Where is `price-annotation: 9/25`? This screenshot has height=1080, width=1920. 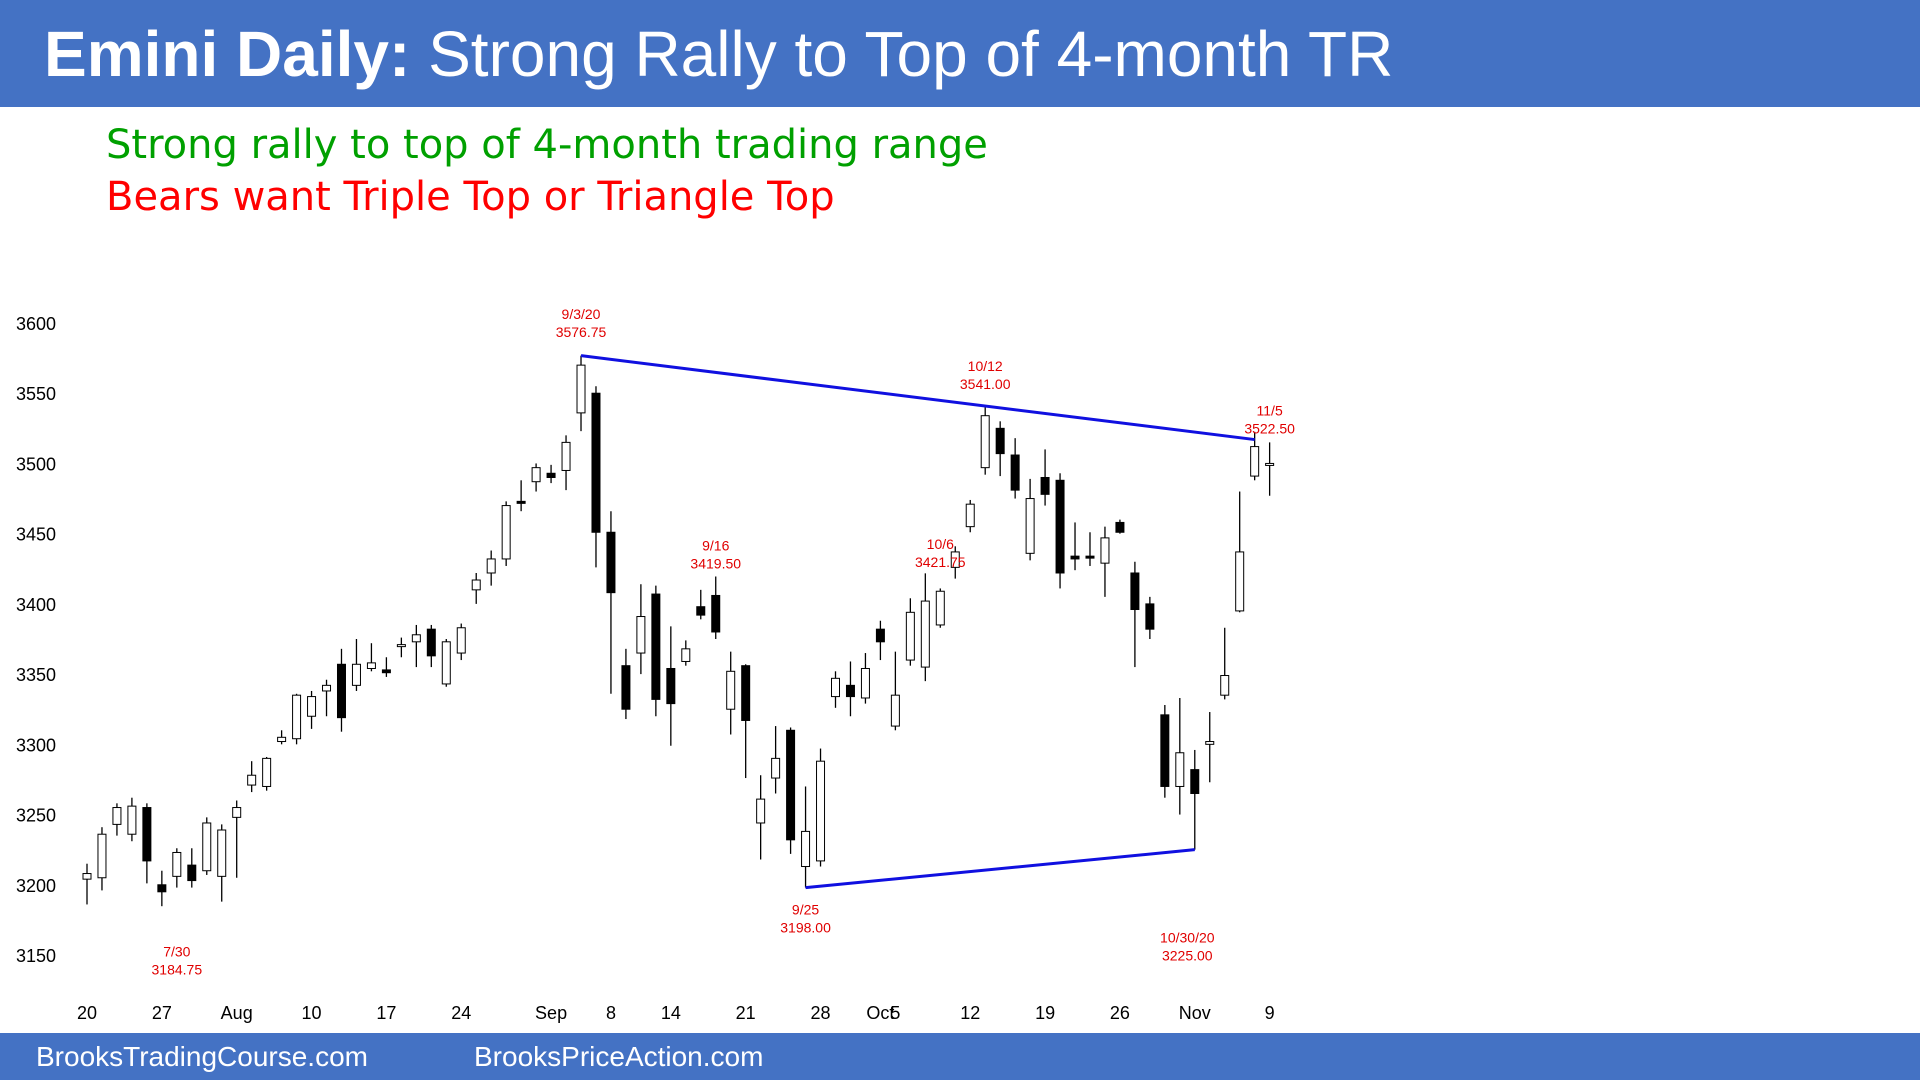
price-annotation: 9/25 is located at coordinates (805, 909).